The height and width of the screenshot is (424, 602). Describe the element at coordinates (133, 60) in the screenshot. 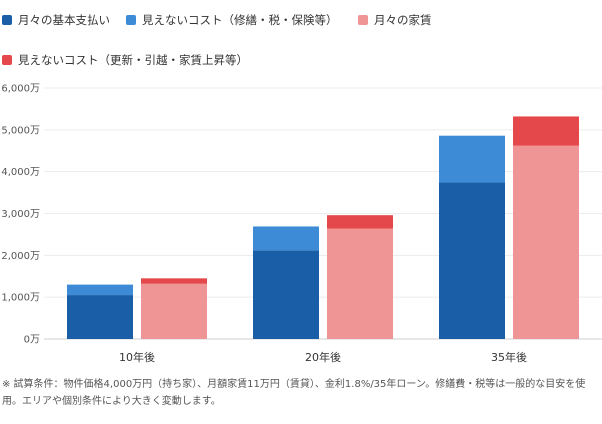

I see `legend-label-hidden-rent-cost: 見えないコスト（更新・引越・家賃上昇等）` at that location.